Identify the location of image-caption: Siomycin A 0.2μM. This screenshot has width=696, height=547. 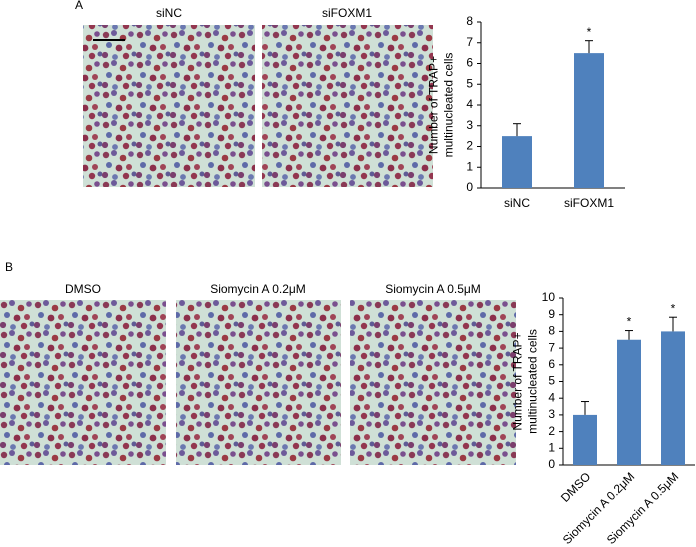
(258, 289).